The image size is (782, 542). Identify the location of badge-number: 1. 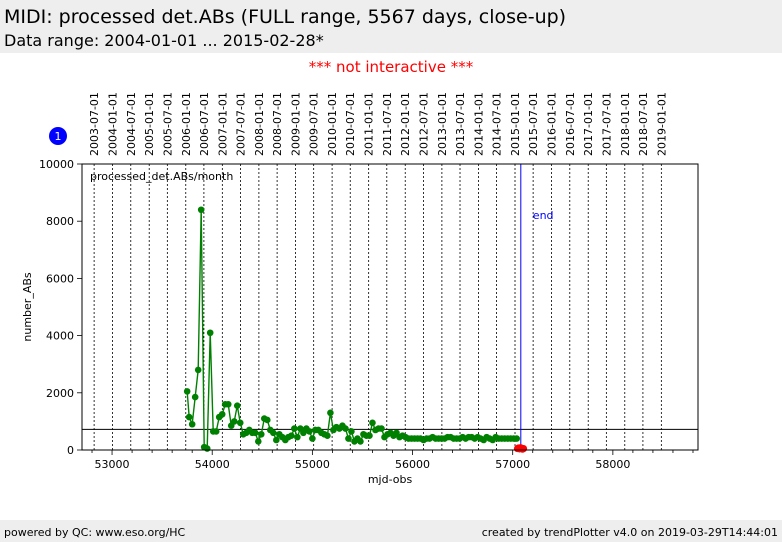
(58, 136).